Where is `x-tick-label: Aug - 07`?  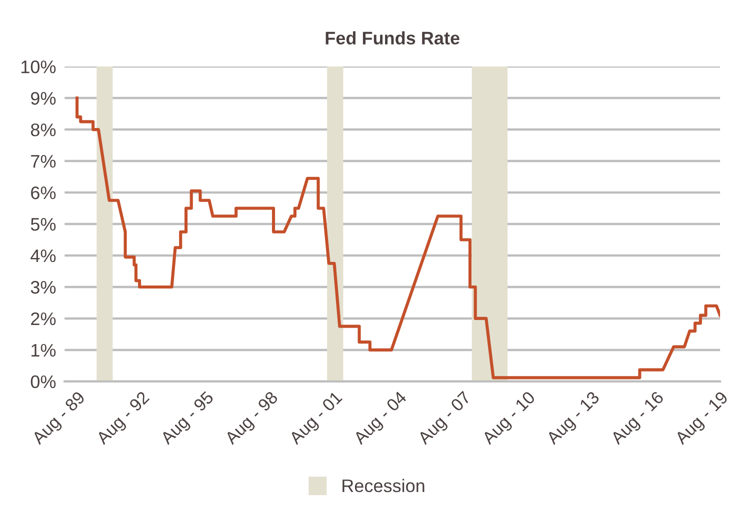 x-tick-label: Aug - 07 is located at coordinates (445, 419).